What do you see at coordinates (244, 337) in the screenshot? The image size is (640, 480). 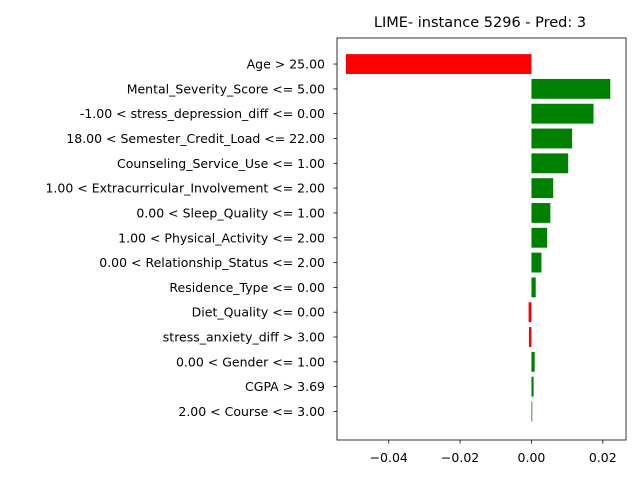 I see `category-label-11: stress_anxiety_diff > 3.00` at bounding box center [244, 337].